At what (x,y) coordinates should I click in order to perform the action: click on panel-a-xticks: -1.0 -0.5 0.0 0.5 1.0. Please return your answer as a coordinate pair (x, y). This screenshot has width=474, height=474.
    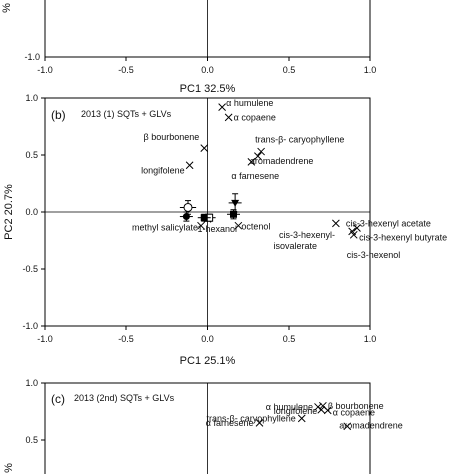
    Looking at the image, I should click on (206, 66).